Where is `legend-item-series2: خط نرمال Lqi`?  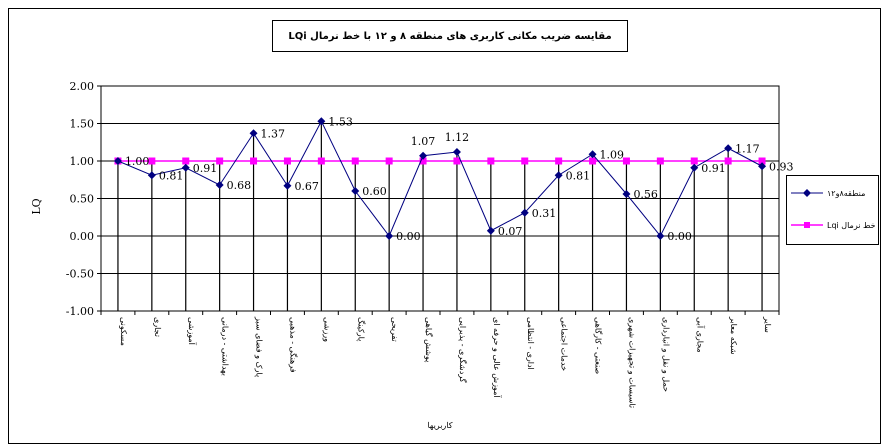
legend-item-series2: خط نرمال Lqi is located at coordinates (833, 225).